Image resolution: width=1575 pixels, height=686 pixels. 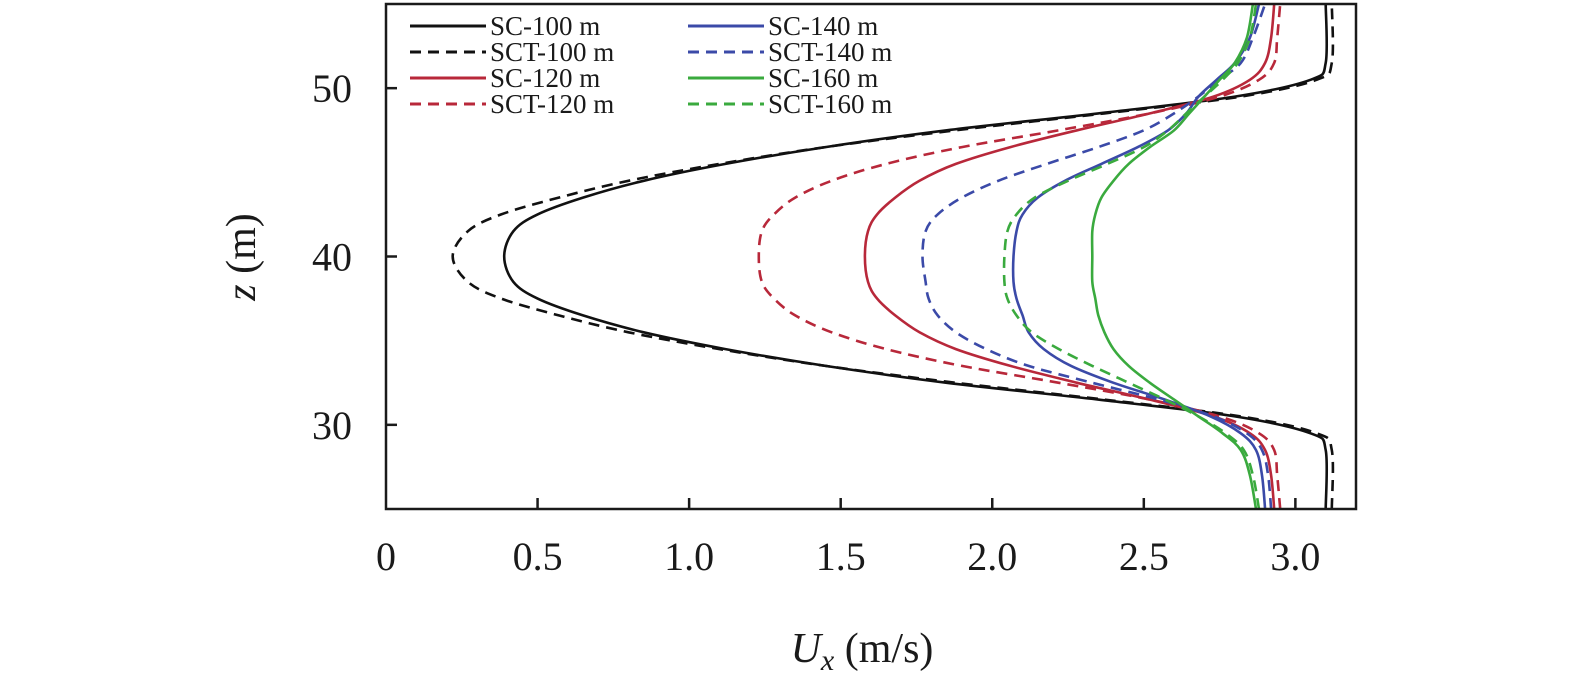 I want to click on legend-label: SCT-160 m, so click(x=830, y=104).